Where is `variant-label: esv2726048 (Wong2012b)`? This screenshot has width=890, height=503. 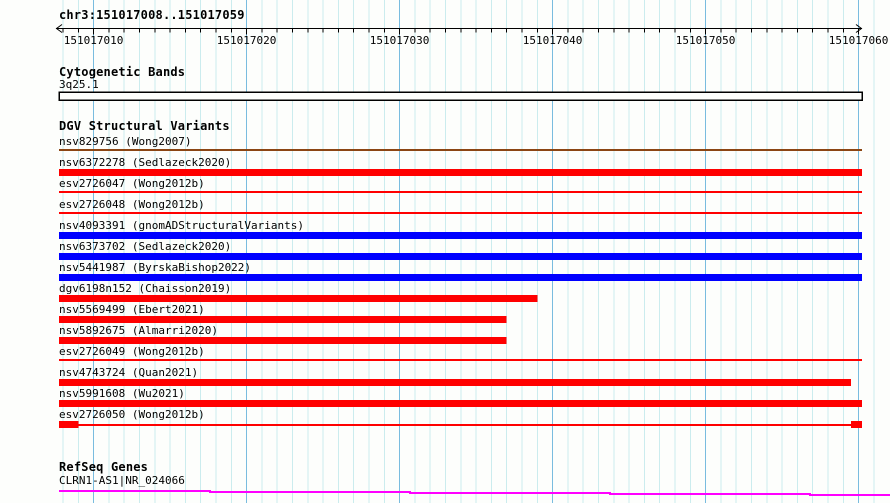
variant-label: esv2726048 (Wong2012b) is located at coordinates (132, 204).